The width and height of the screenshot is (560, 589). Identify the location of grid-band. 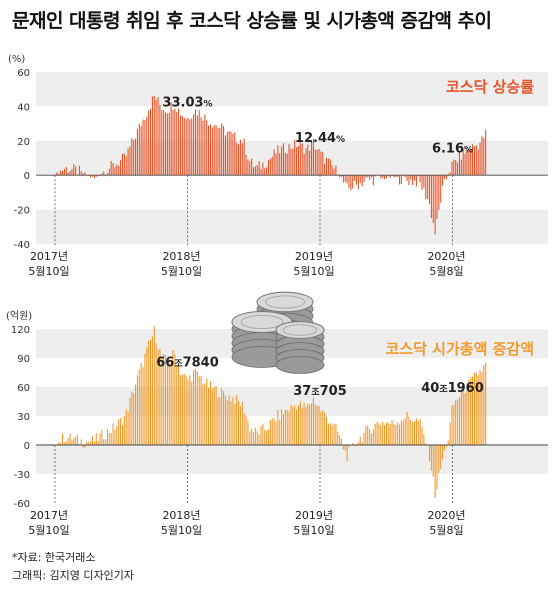
(292, 226).